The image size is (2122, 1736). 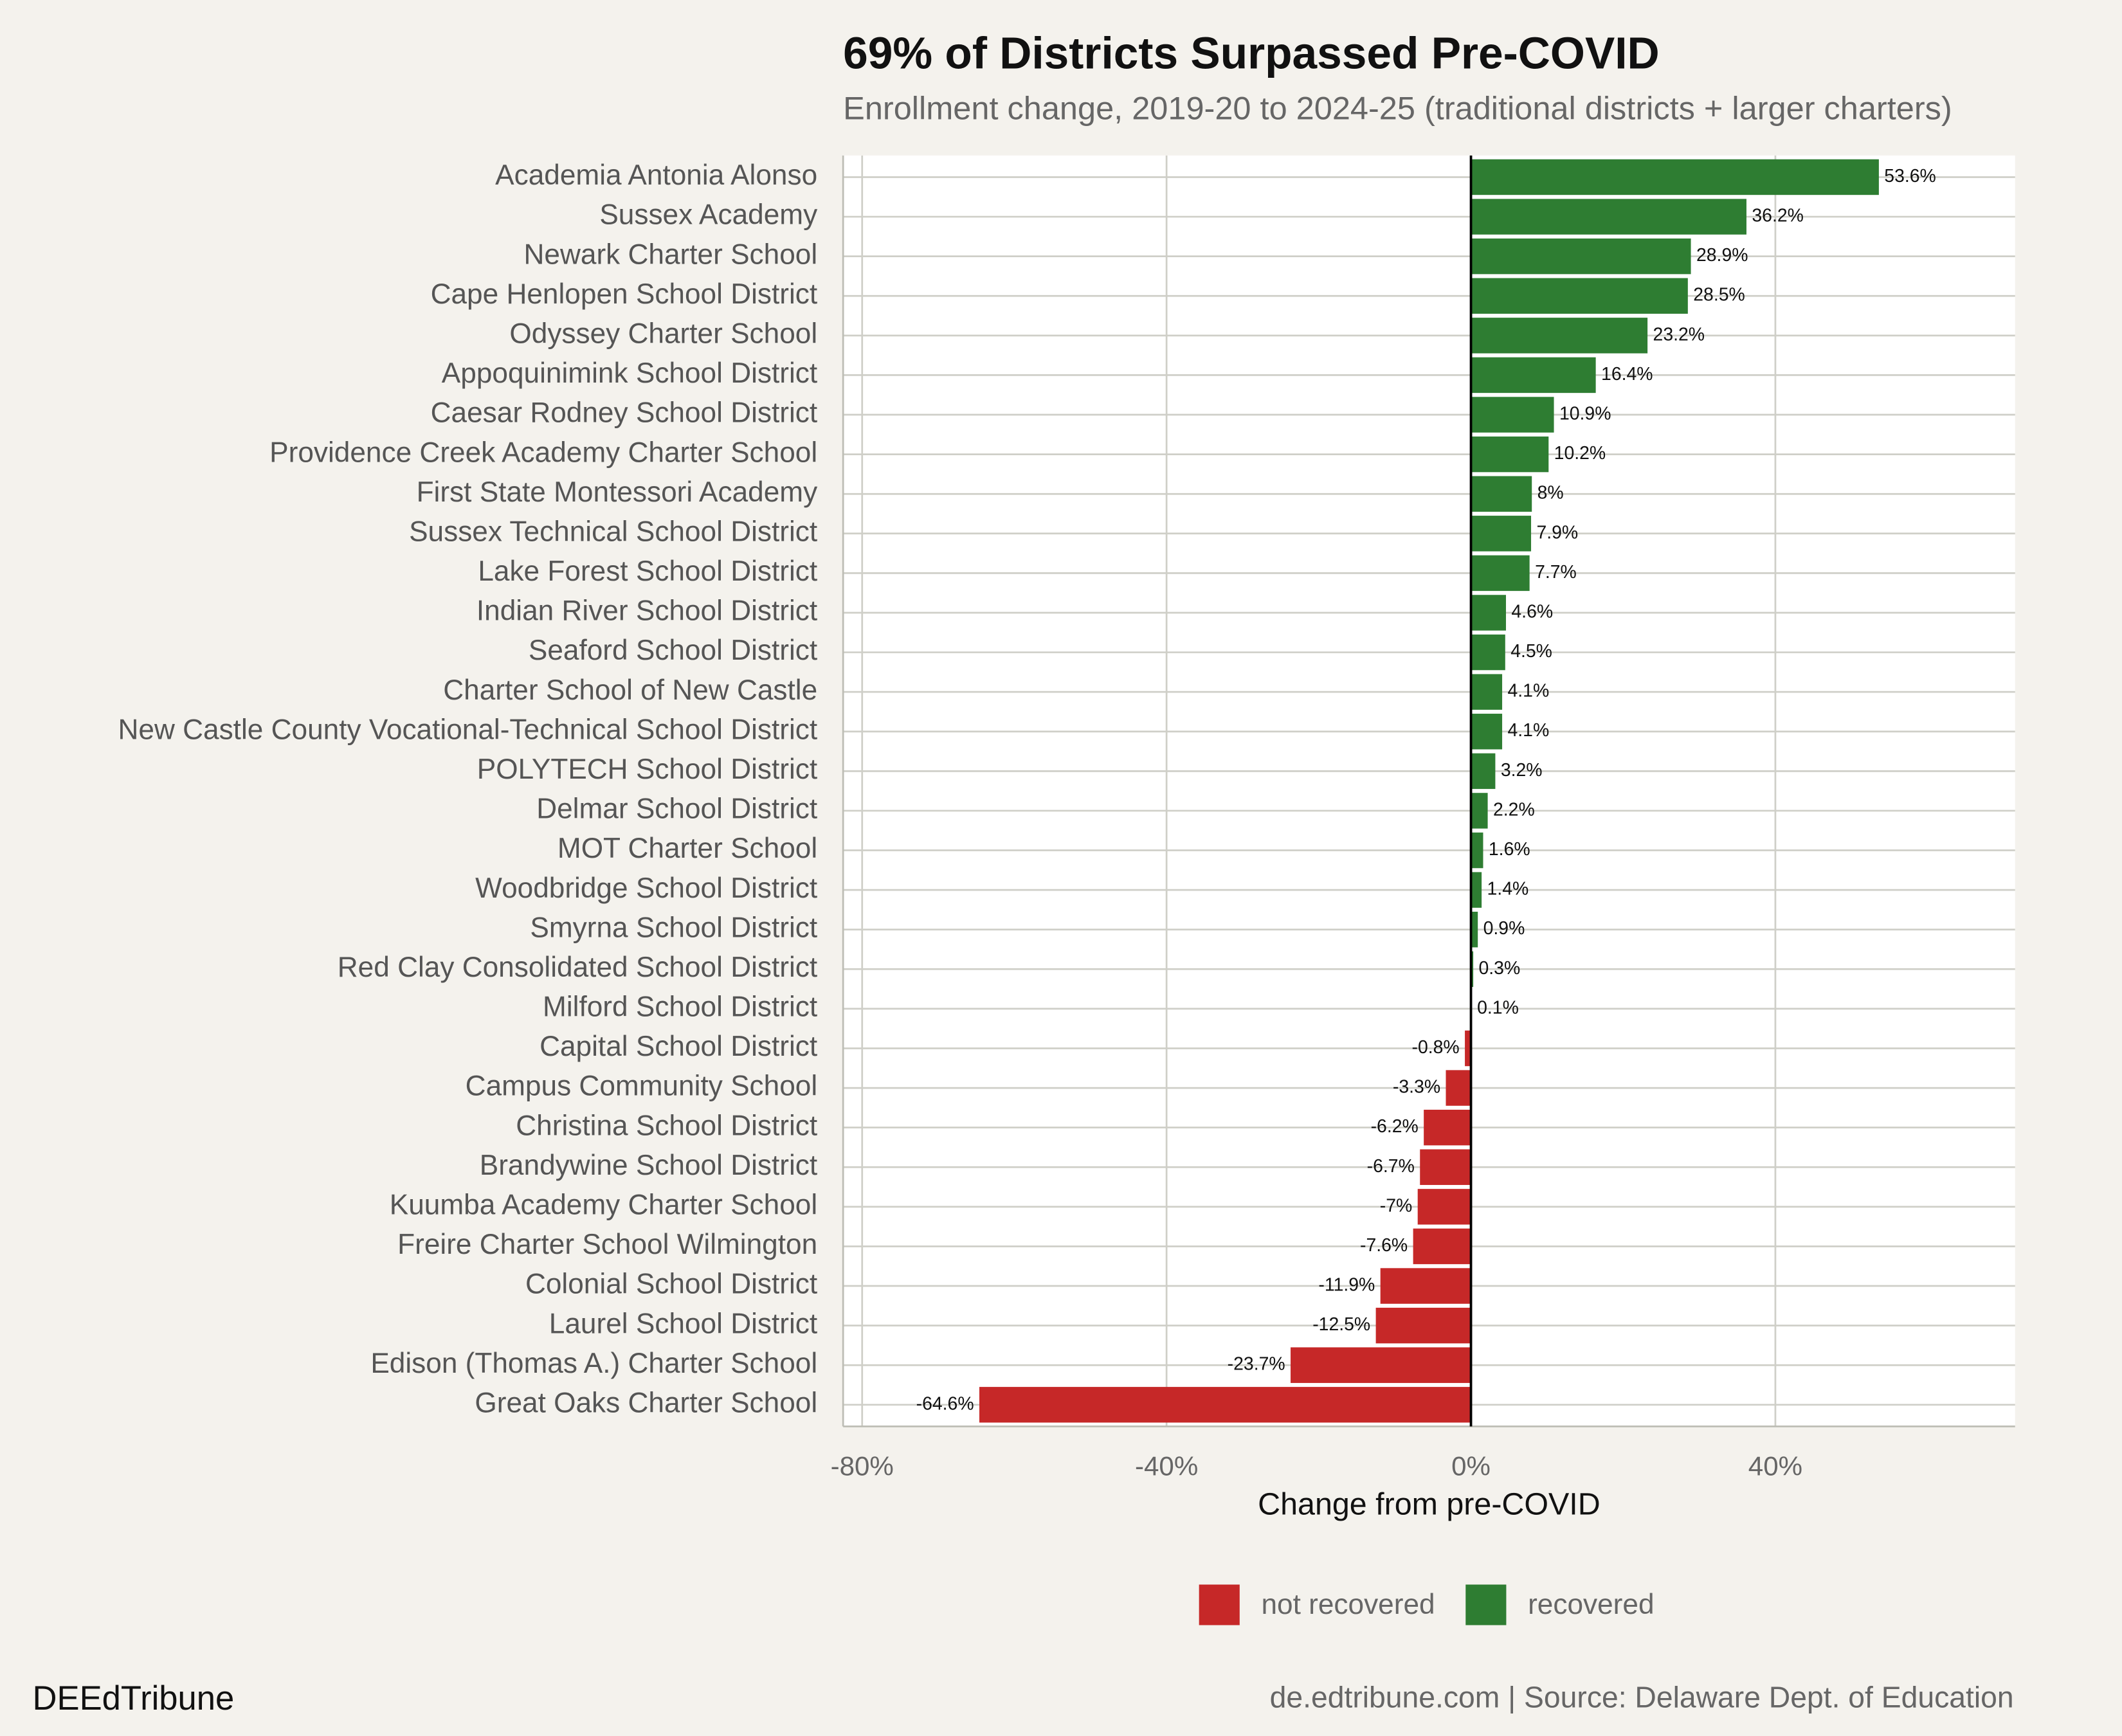 I want to click on value-label: 1.6%, so click(x=1509, y=849).